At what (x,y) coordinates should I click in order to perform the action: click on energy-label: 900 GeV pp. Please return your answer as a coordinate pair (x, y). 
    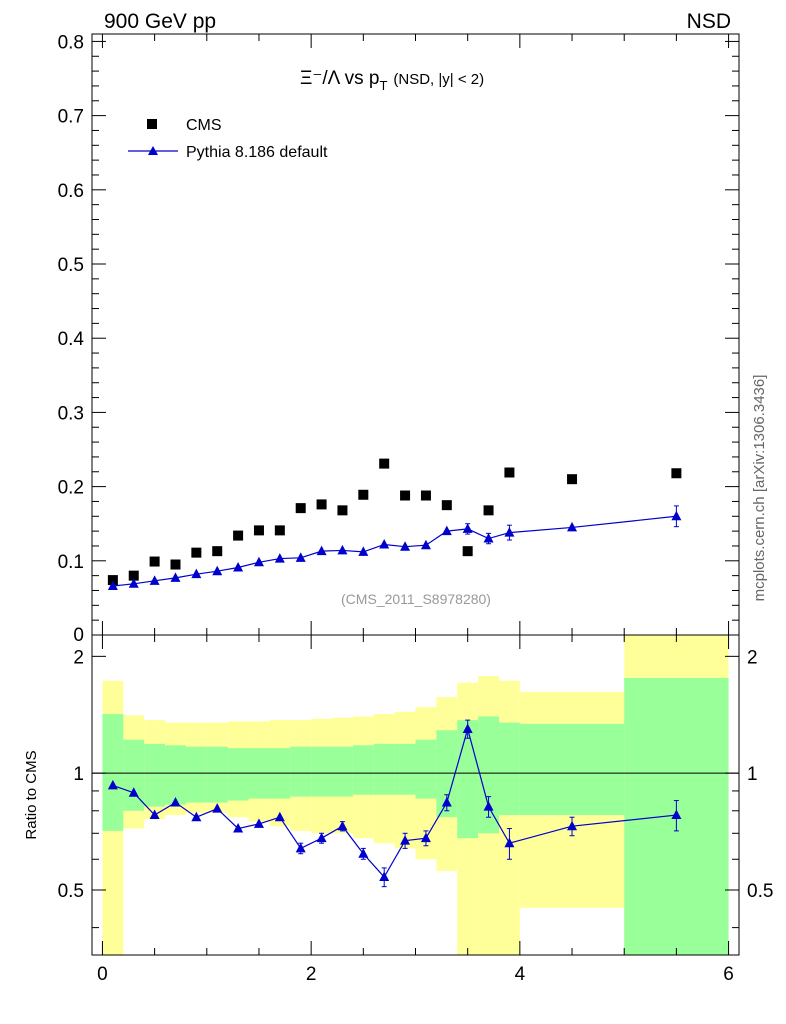
    Looking at the image, I should click on (160, 21).